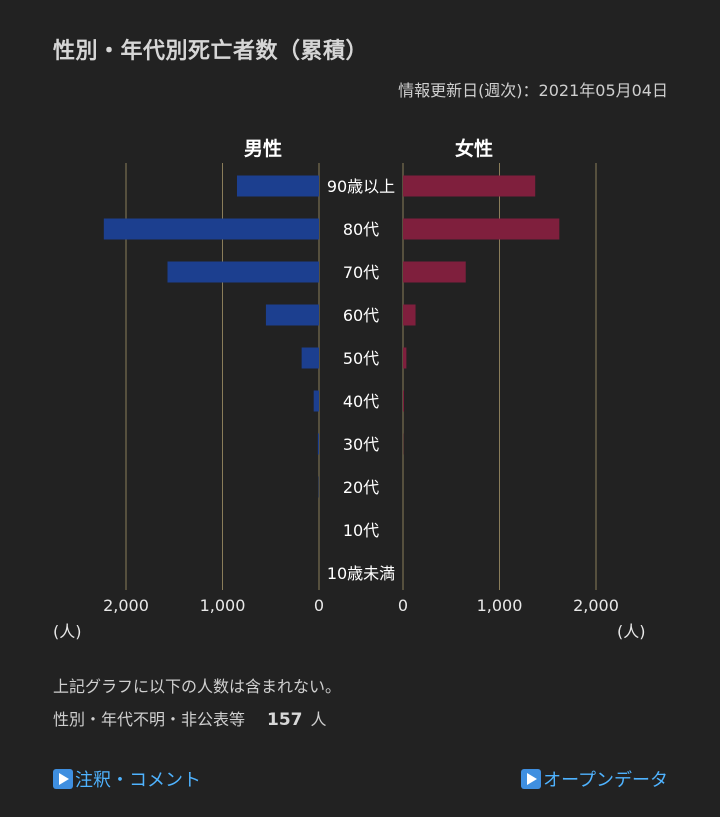 This screenshot has width=720, height=817. Describe the element at coordinates (474, 148) in the screenshot. I see `series-header-female: 女性` at that location.